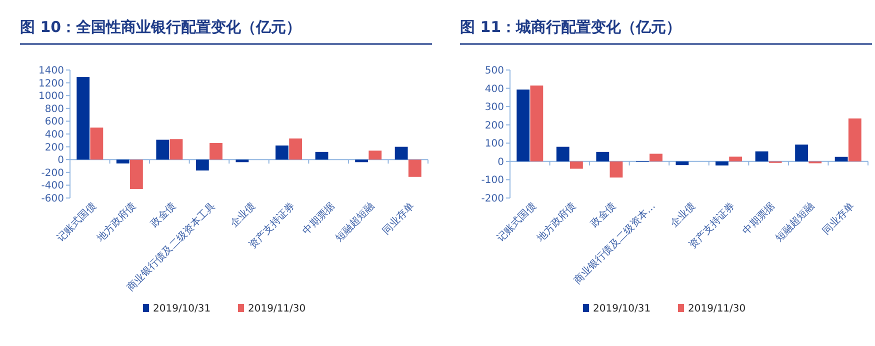 The height and width of the screenshot is (346, 875). What do you see at coordinates (494, 144) in the screenshot?
I see `y-tick-label: 100` at bounding box center [494, 144].